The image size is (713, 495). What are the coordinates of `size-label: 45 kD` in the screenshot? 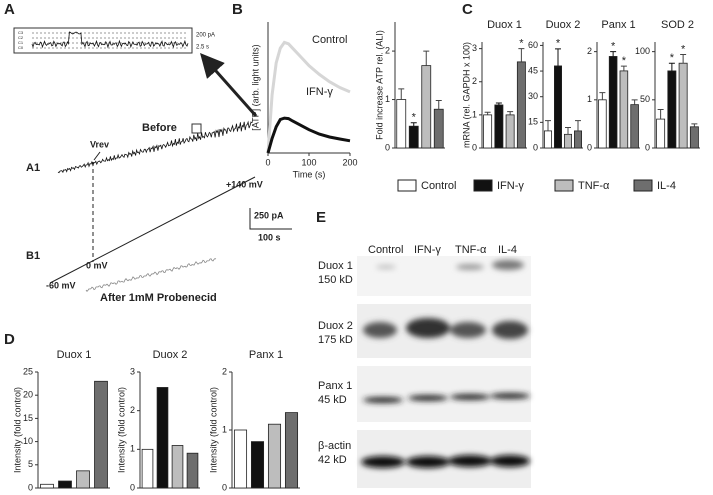 It's located at (332, 400).